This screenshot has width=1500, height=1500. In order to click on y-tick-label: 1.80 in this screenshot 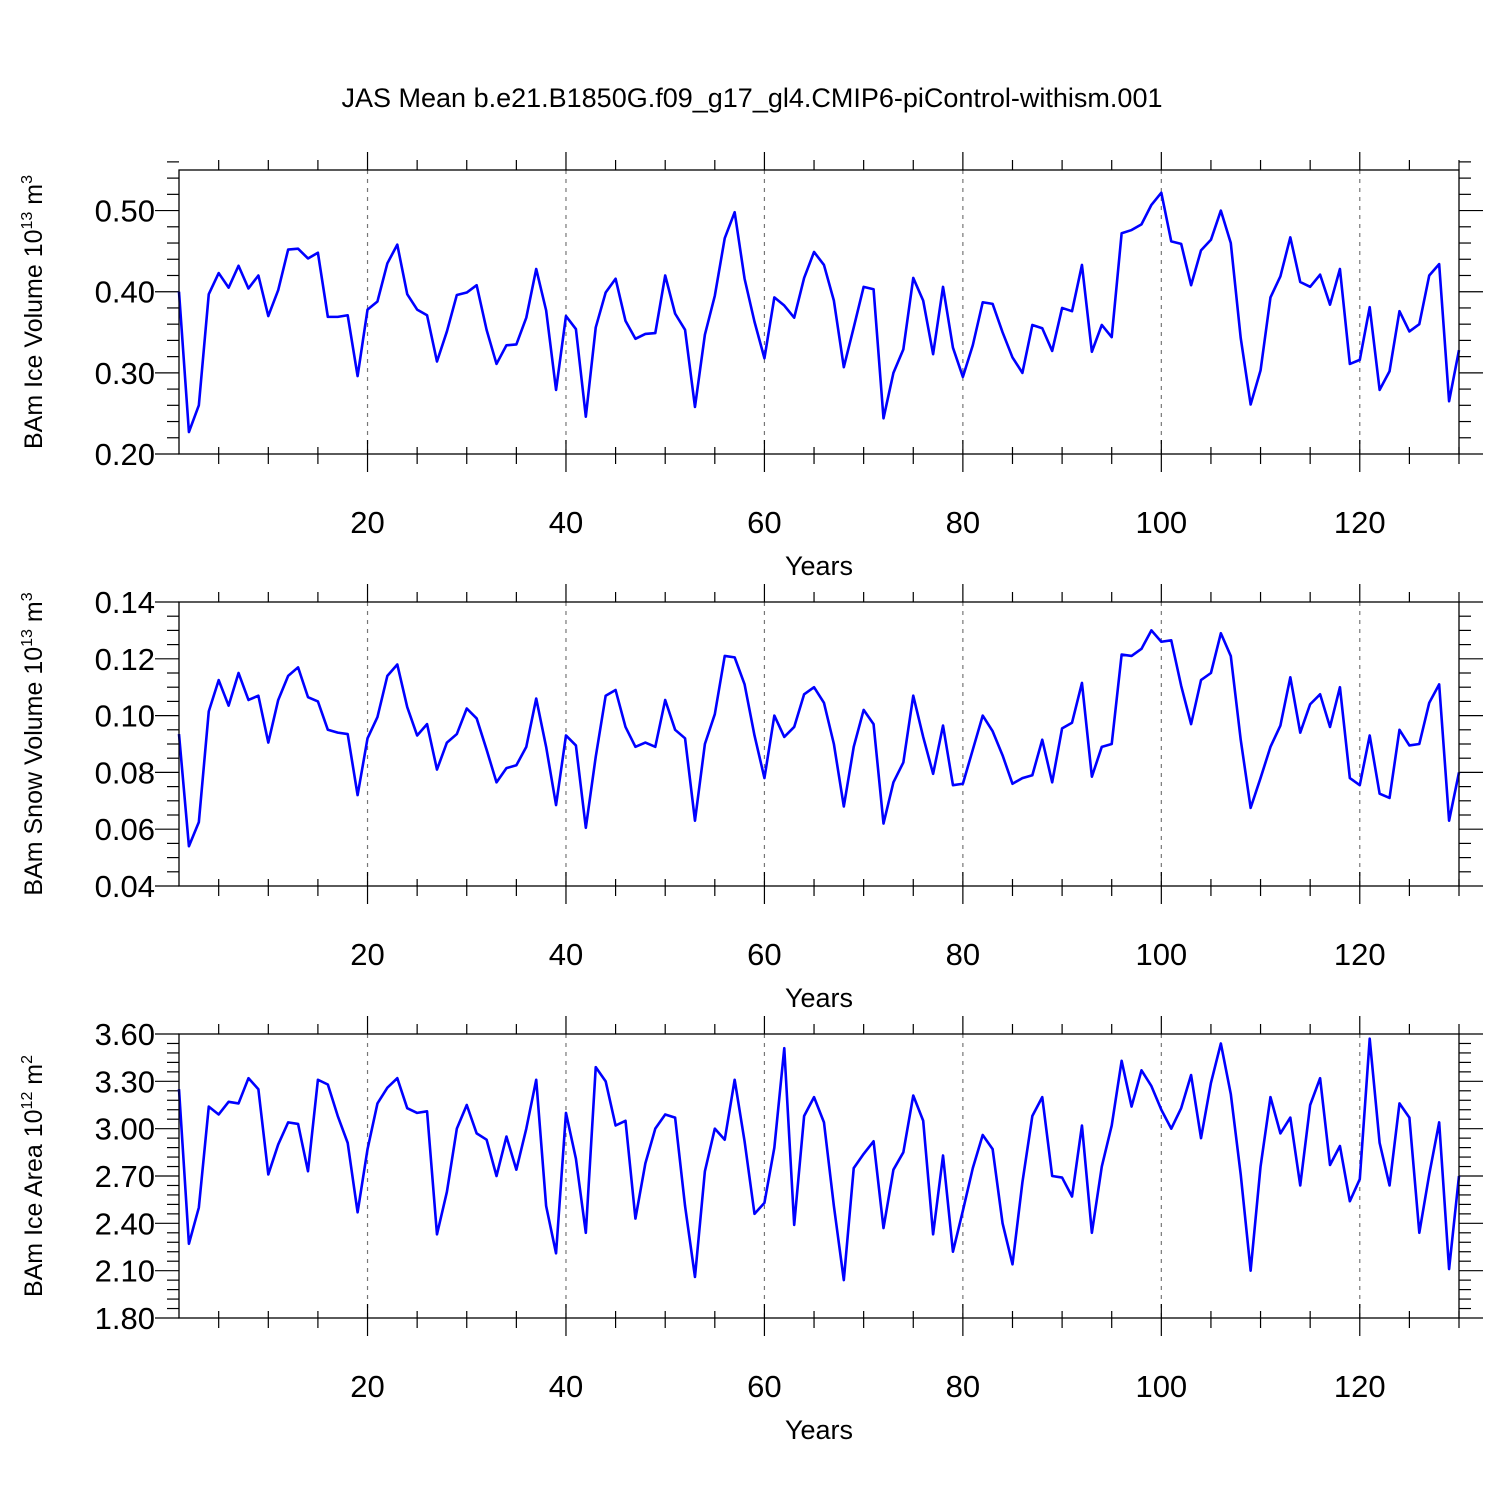, I will do `click(125, 1318)`.